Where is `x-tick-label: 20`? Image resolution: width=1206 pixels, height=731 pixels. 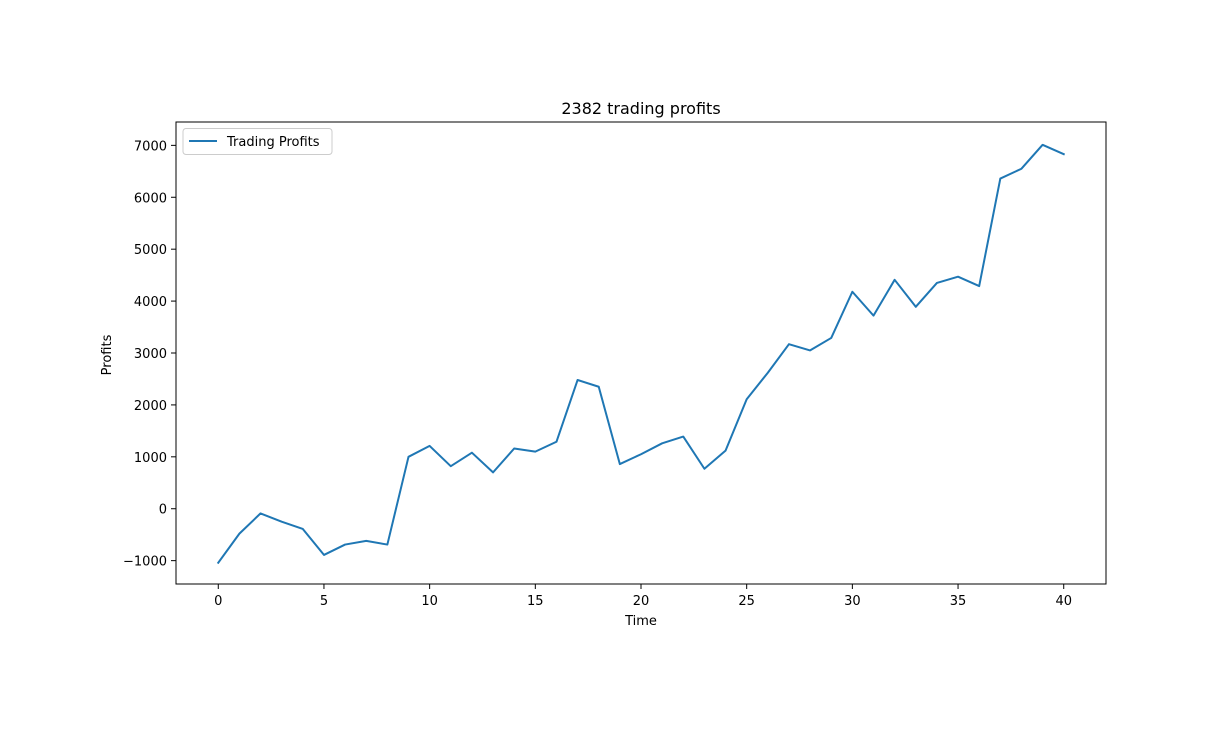 x-tick-label: 20 is located at coordinates (641, 601).